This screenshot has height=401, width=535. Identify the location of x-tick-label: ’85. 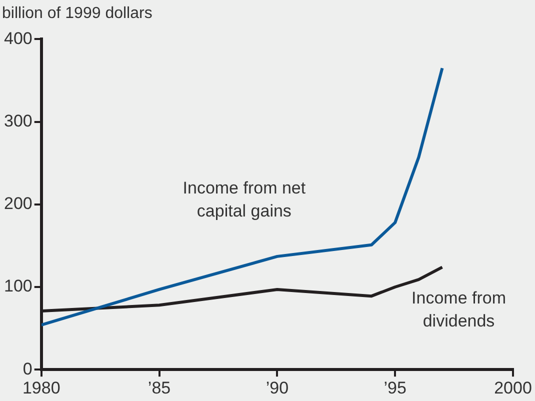
(159, 388).